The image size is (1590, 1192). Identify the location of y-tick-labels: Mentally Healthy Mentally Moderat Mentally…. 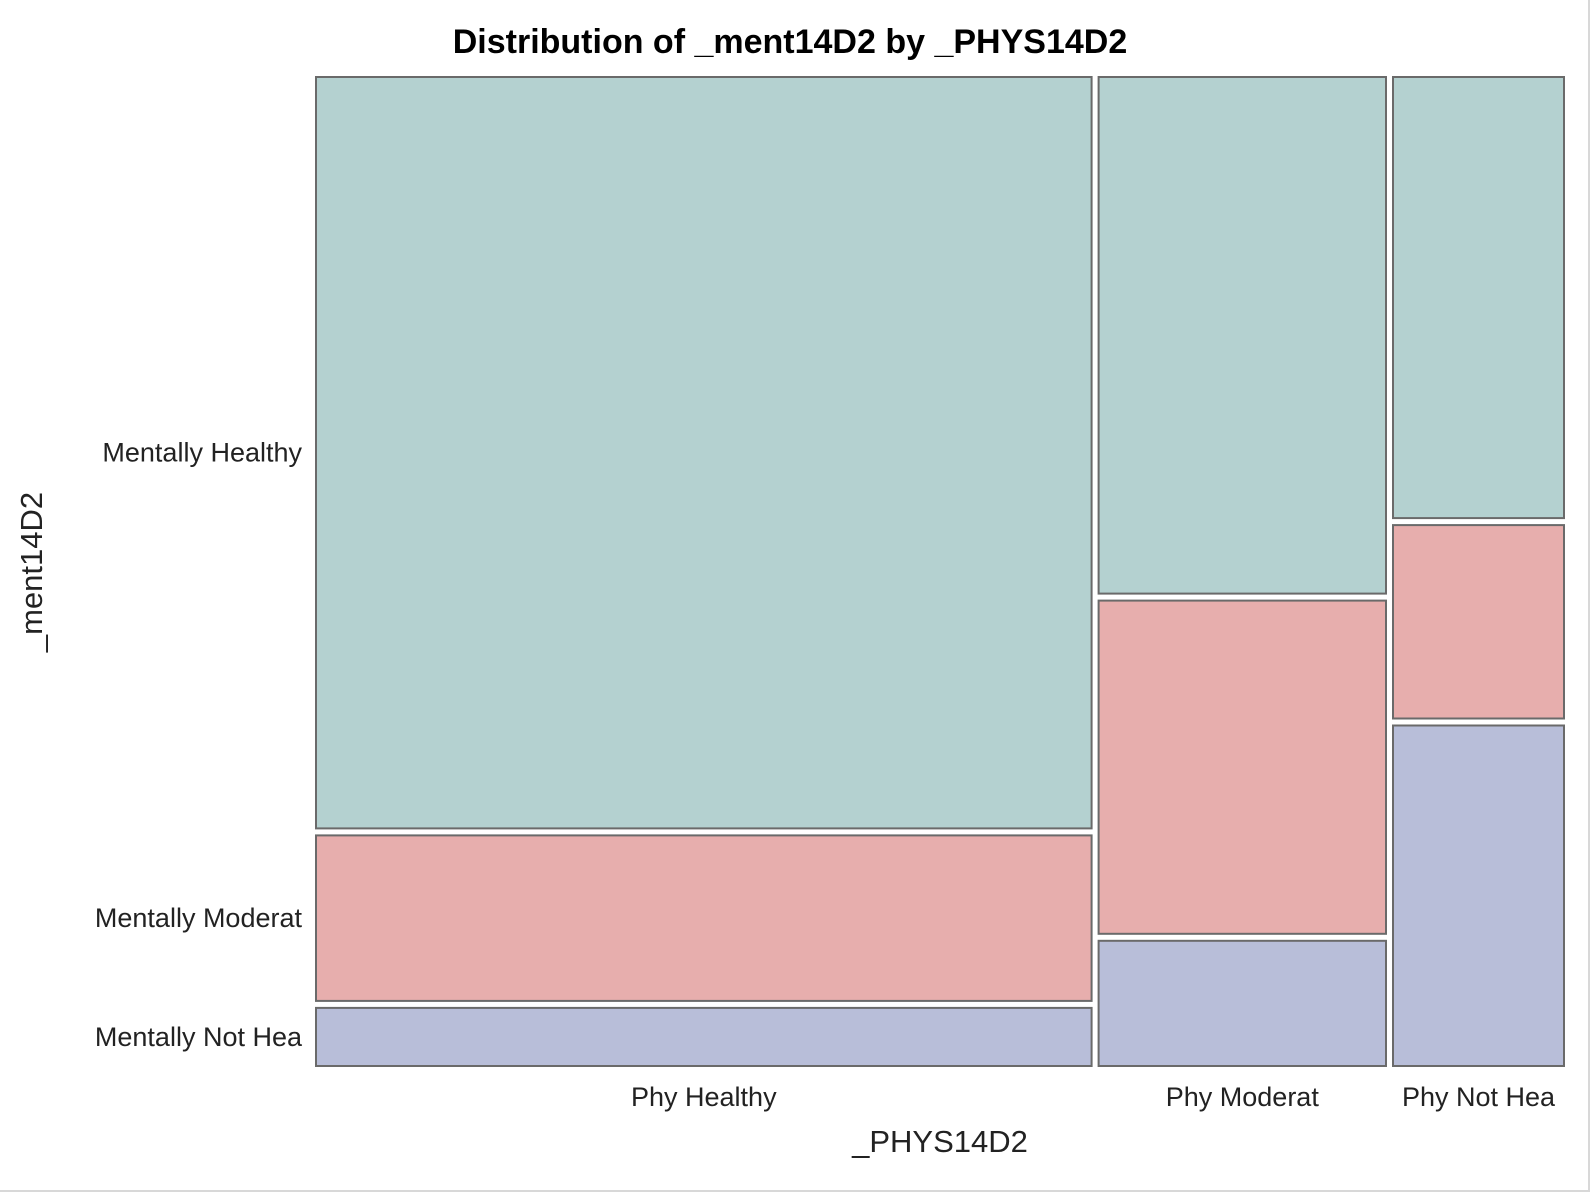
(199, 745).